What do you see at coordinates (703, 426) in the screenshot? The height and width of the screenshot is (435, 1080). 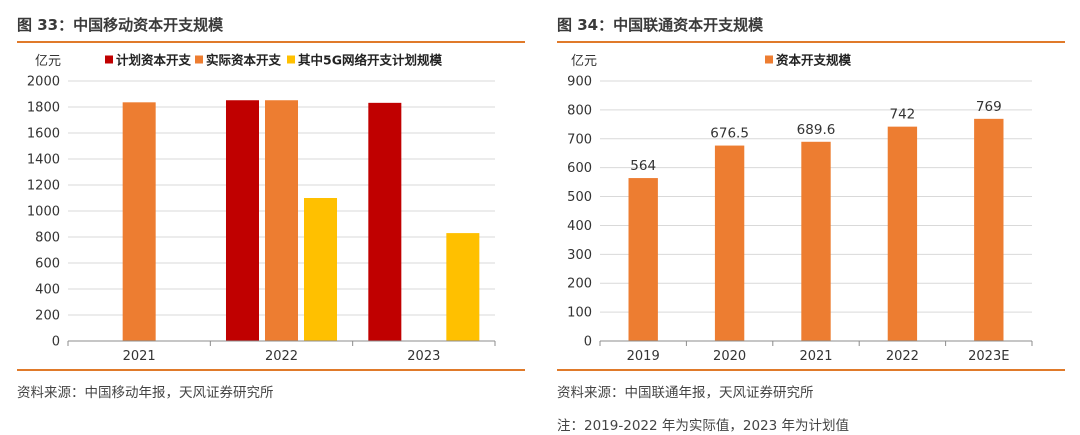 I see `footnote: 注：2019-2022 年为实际值，2023 年为计划值` at bounding box center [703, 426].